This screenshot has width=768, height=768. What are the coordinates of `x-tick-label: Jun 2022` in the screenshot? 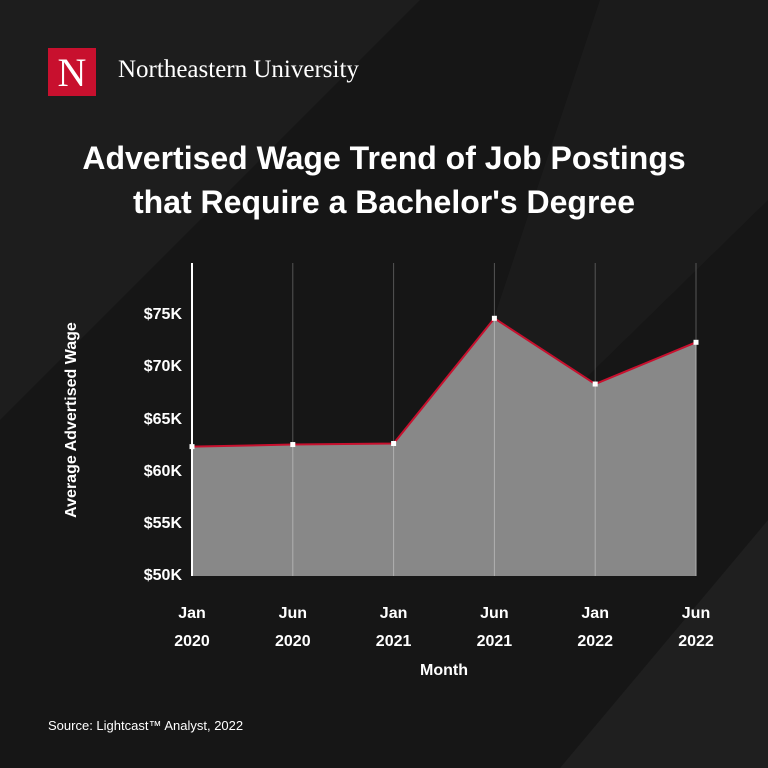 It's located at (696, 627).